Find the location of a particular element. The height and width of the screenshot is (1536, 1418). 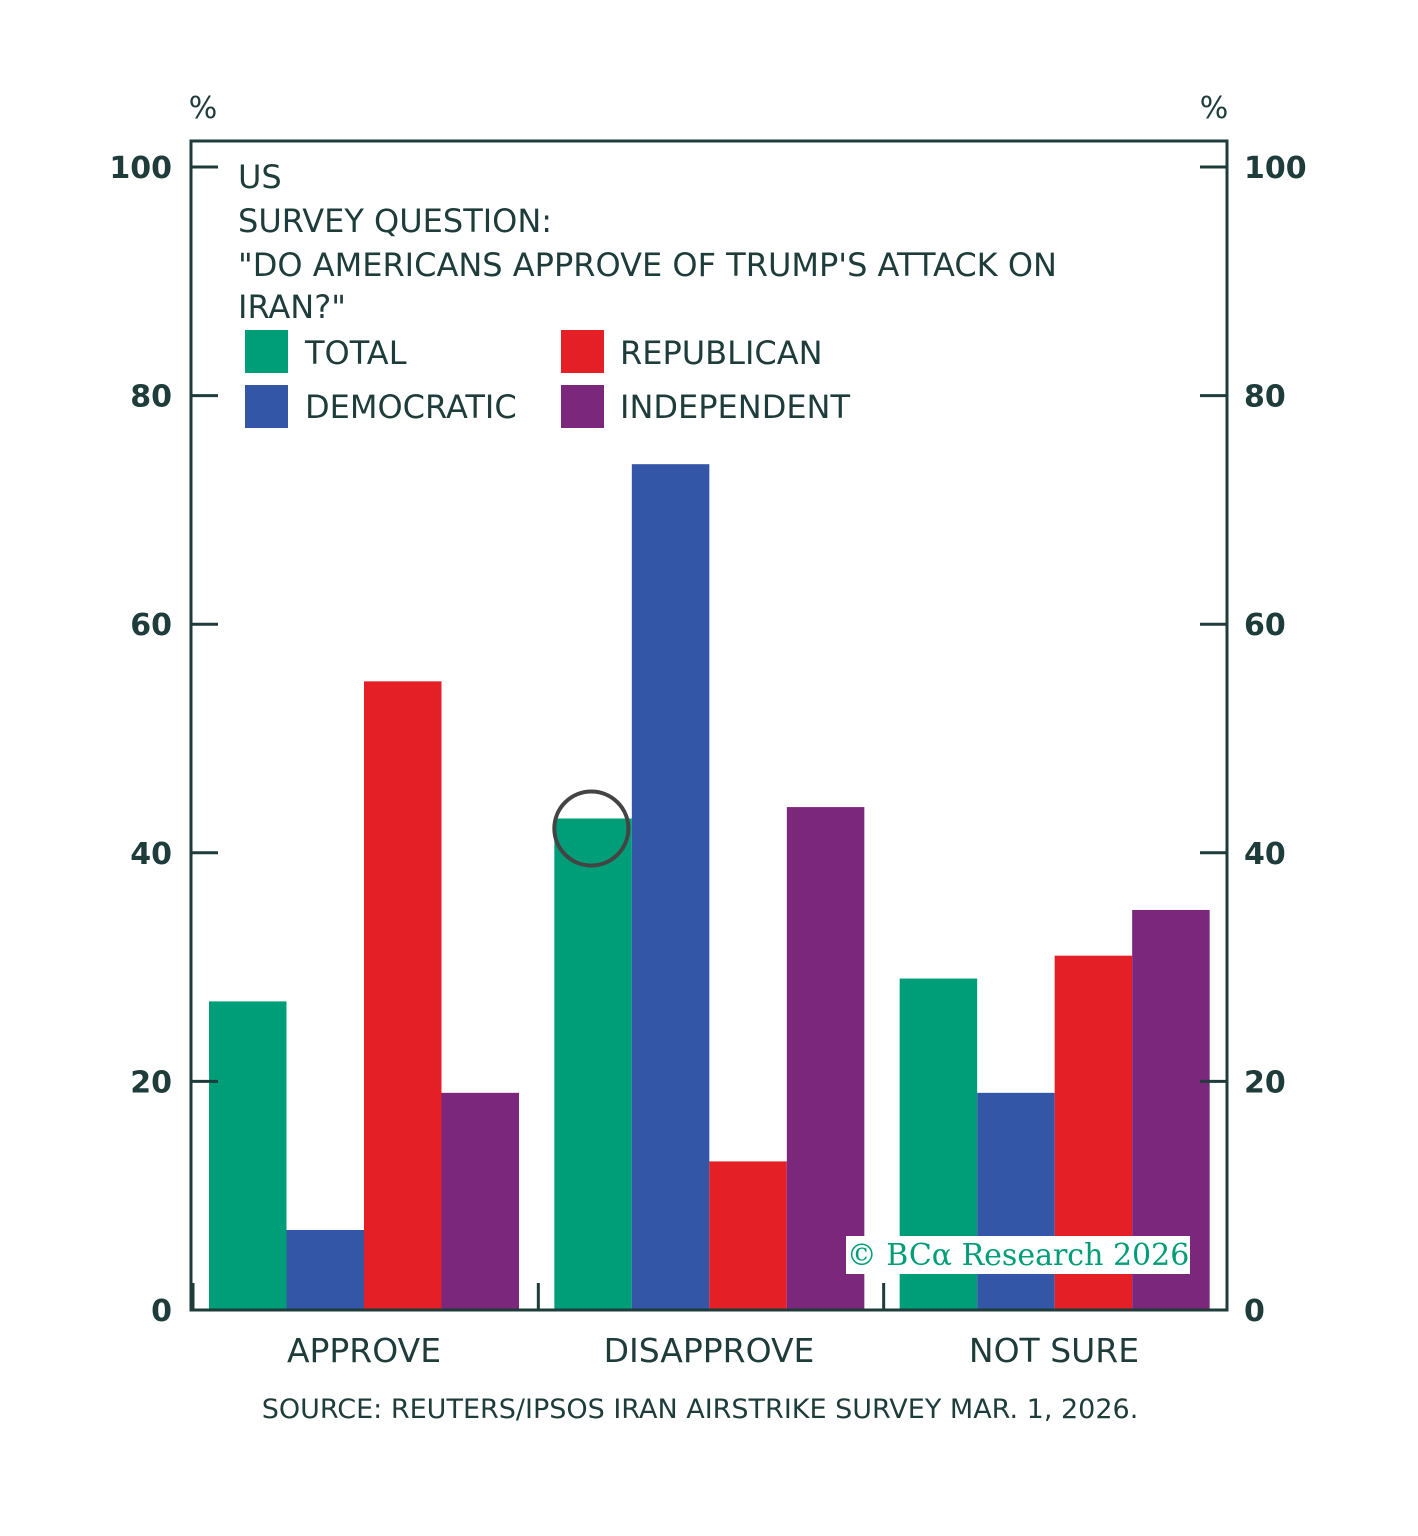

legend-swatch-total is located at coordinates (266, 351).